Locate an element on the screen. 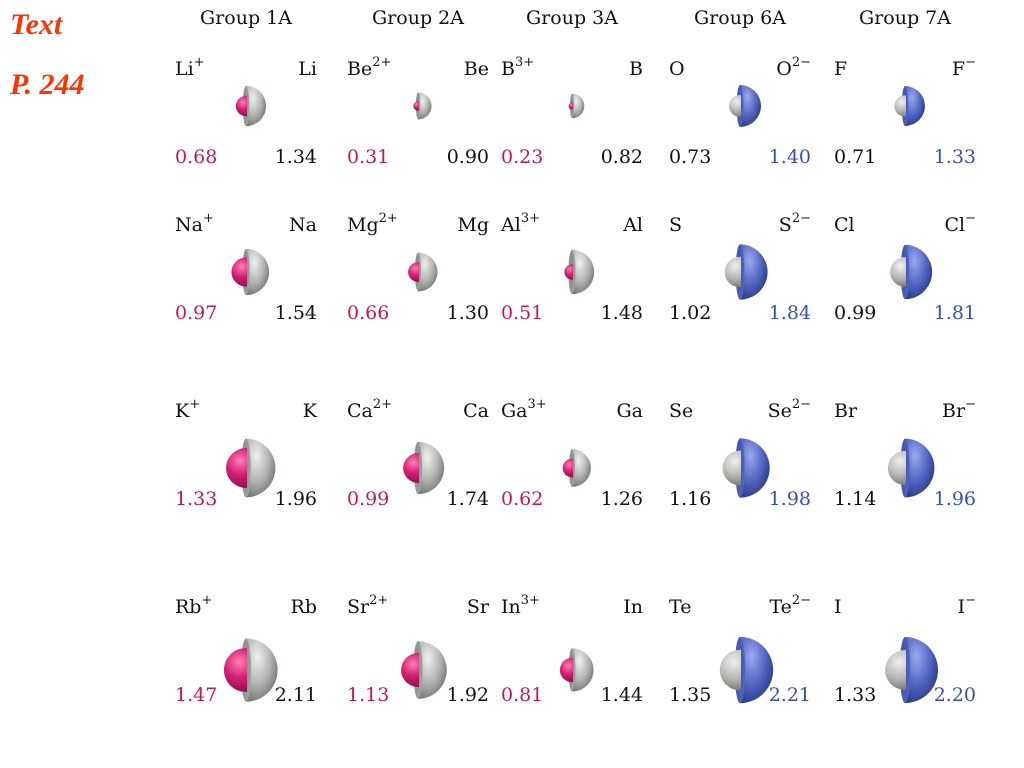 This screenshot has height=768, width=1024. atom-symbol: O is located at coordinates (677, 69).